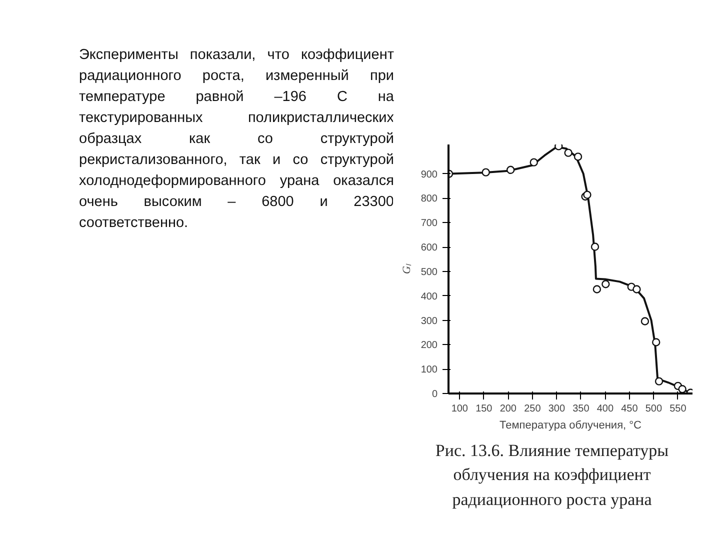  I want to click on y-tick-label: 400, so click(429, 296).